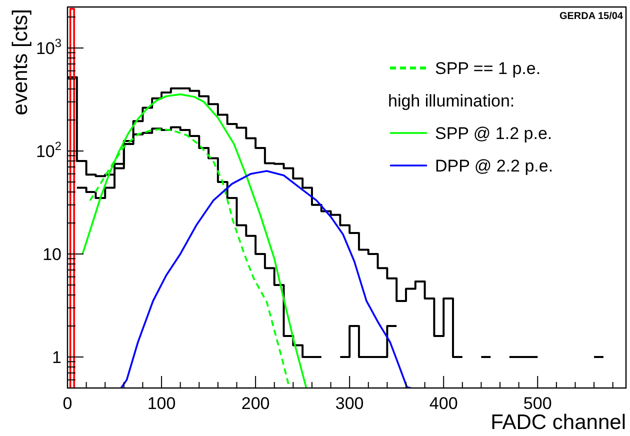 This screenshot has height=436, width=630. I want to click on x-tick-label: 300, so click(349, 403).